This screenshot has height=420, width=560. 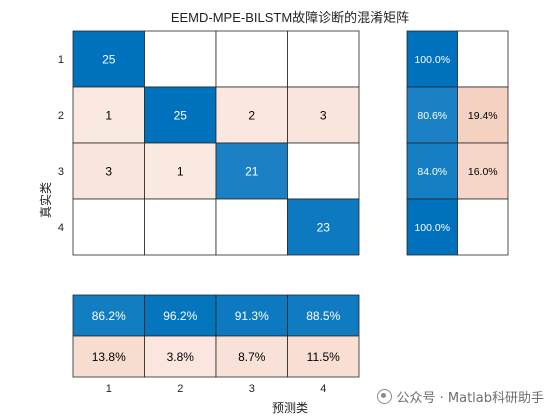 What do you see at coordinates (385, 396) in the screenshot?
I see `wechat-icon` at bounding box center [385, 396].